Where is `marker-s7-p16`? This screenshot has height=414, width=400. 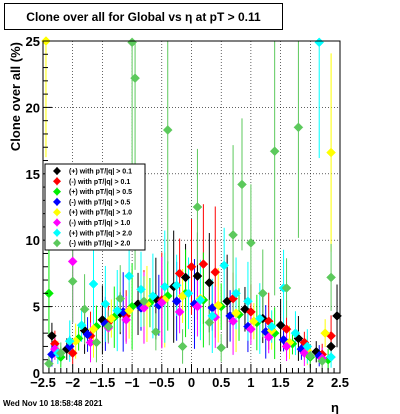
marker-s7-p16 is located at coordinates (233, 235).